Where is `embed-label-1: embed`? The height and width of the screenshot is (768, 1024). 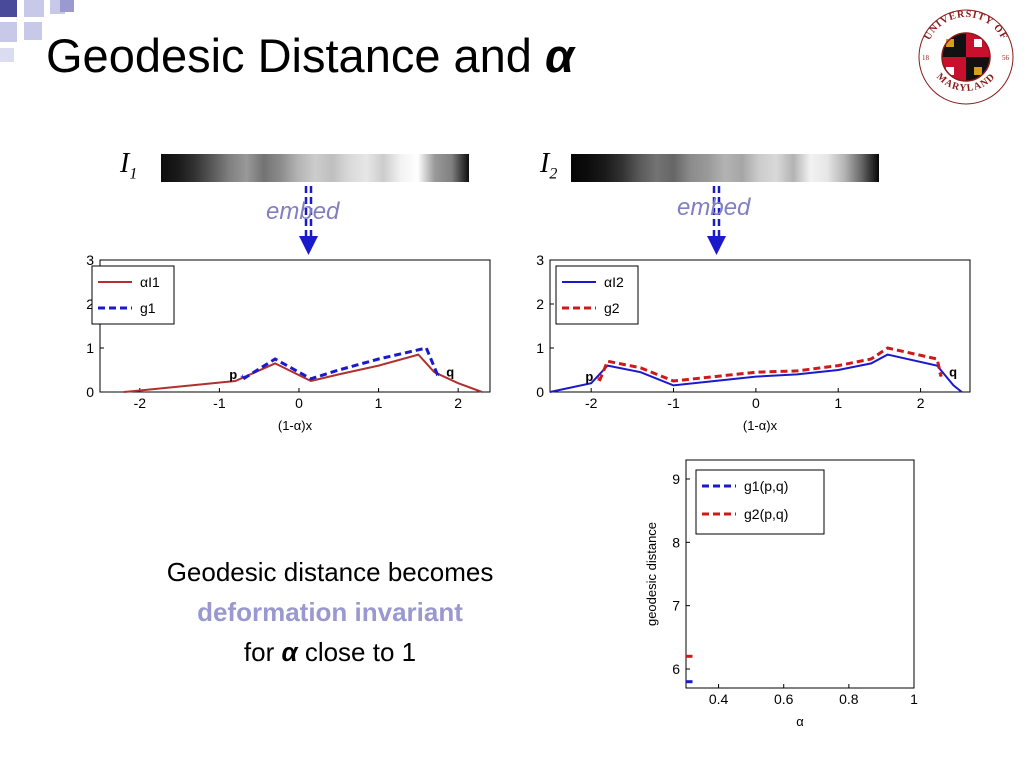
embed-label-1: embed is located at coordinates (303, 211).